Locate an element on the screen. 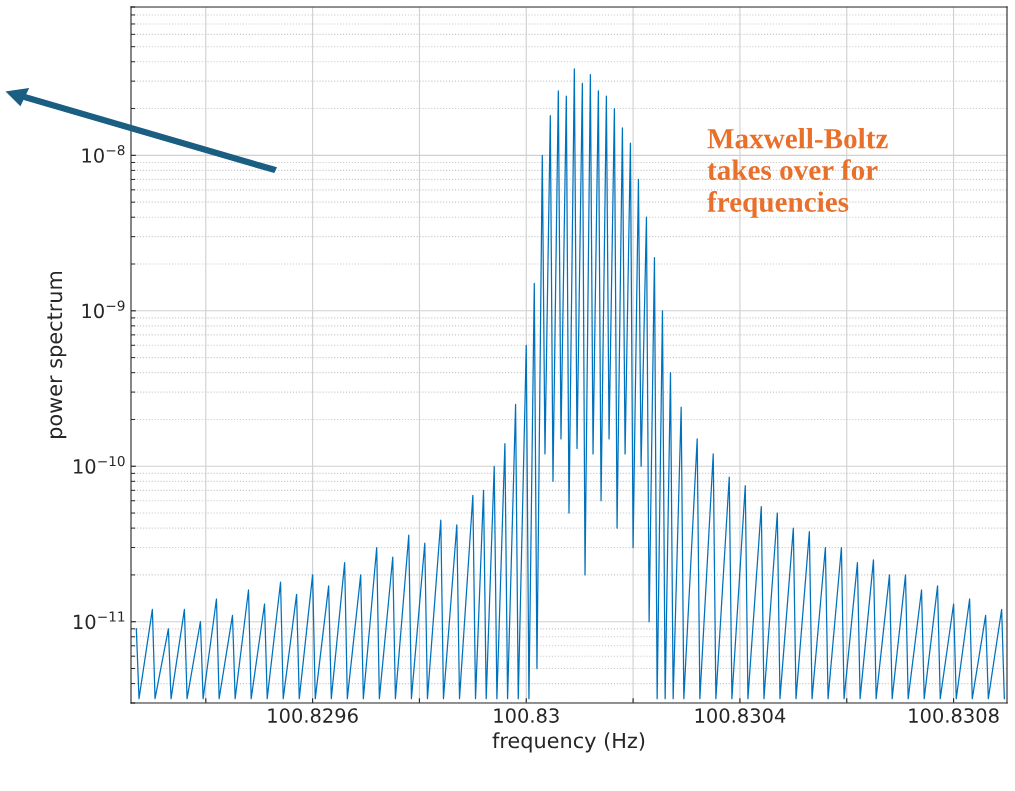 The width and height of the screenshot is (1015, 791). y-tick-label: 10$^{−9}$ is located at coordinates (103, 309).